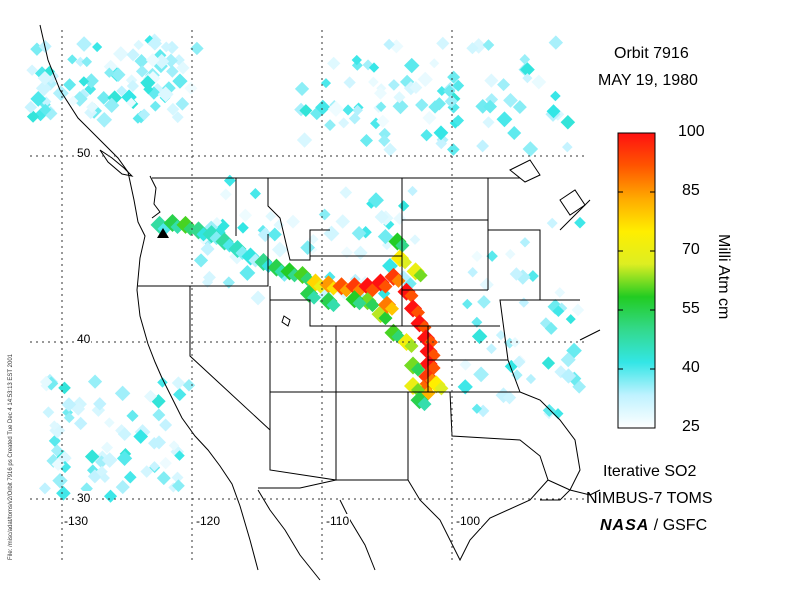  Describe the element at coordinates (163, 233) in the screenshot. I see `triangle-icon` at that location.